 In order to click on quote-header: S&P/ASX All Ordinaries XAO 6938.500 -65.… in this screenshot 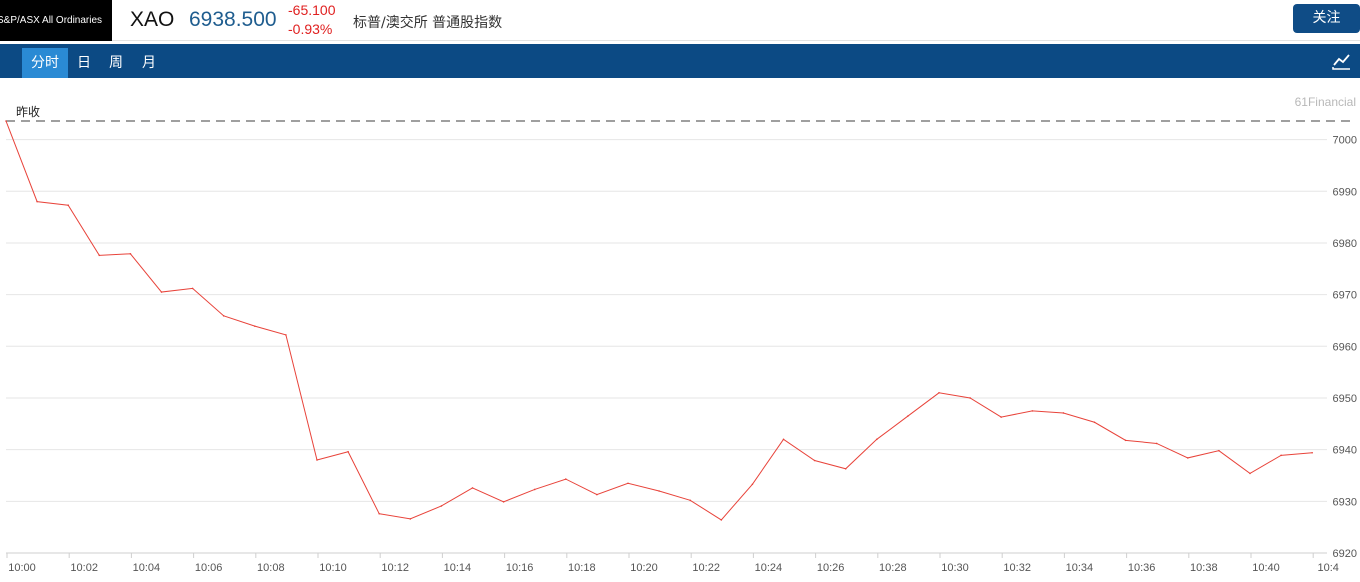, I will do `click(680, 20)`.